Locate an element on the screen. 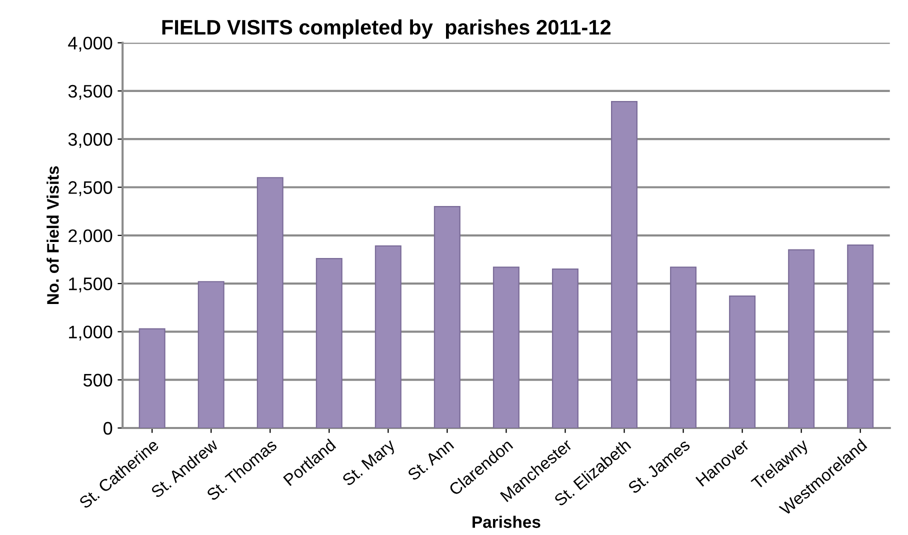 The height and width of the screenshot is (535, 908). y-axis-title: No. of Field Visits is located at coordinates (52, 235).